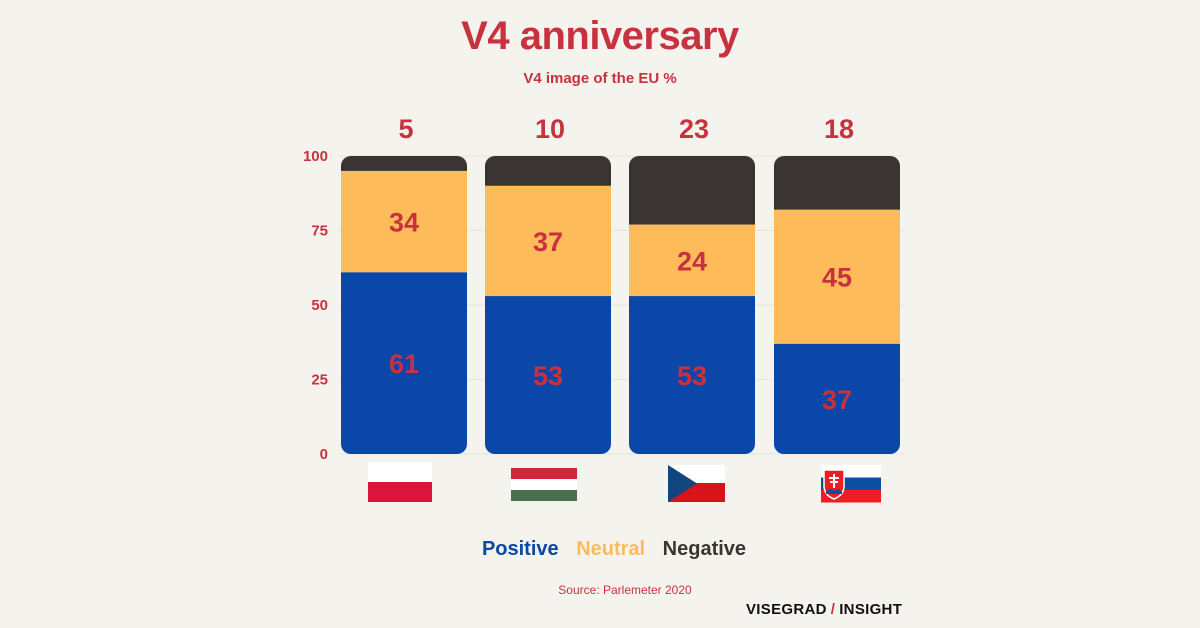 This screenshot has width=1200, height=628. I want to click on y-tick-label: 50, so click(319, 305).